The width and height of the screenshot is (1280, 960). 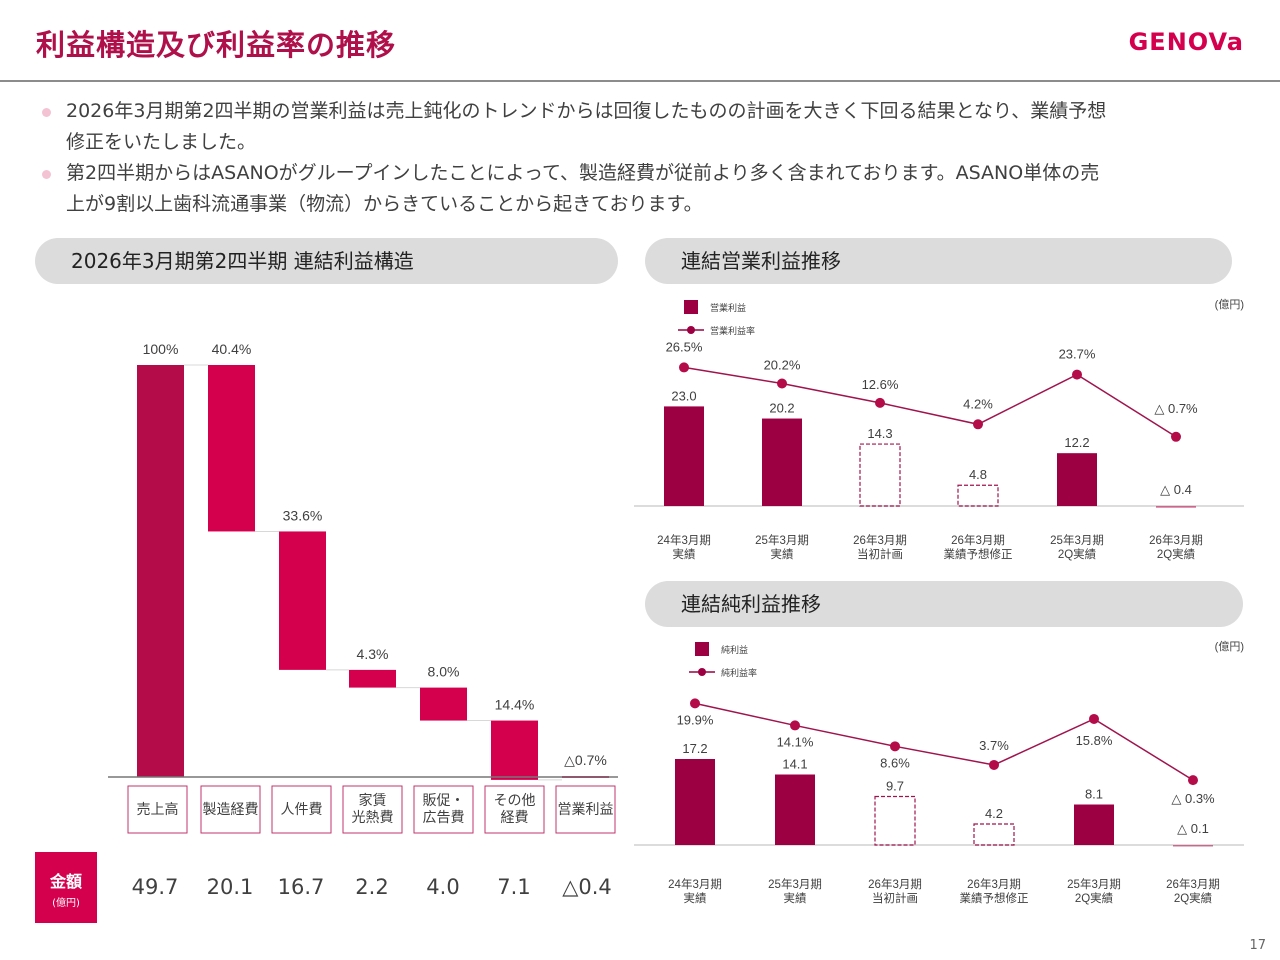 What do you see at coordinates (161, 349) in the screenshot?
I see `percent-label: 100%` at bounding box center [161, 349].